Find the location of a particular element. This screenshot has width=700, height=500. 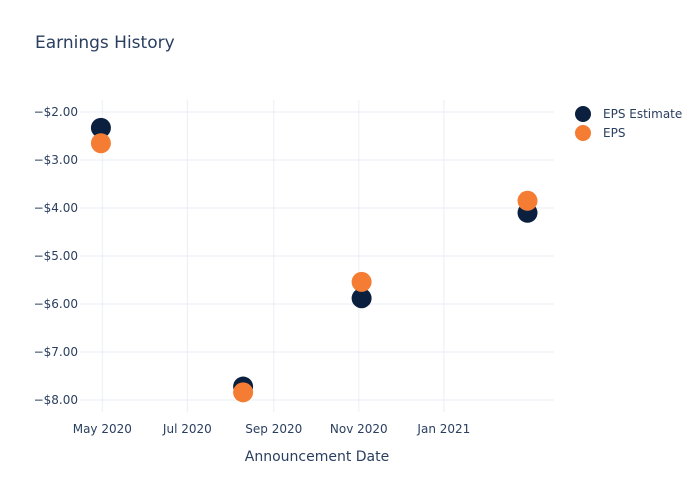

y-tick-label: −$3.00 is located at coordinates (56, 160).